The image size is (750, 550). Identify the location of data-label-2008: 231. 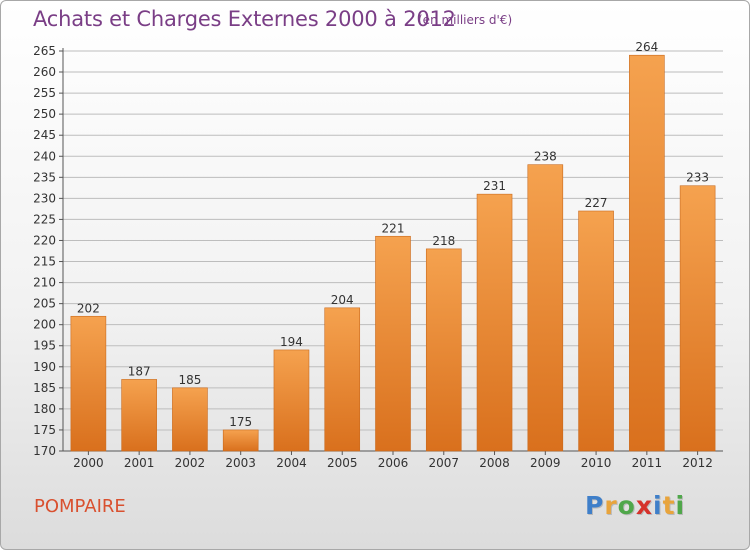
(494, 186).